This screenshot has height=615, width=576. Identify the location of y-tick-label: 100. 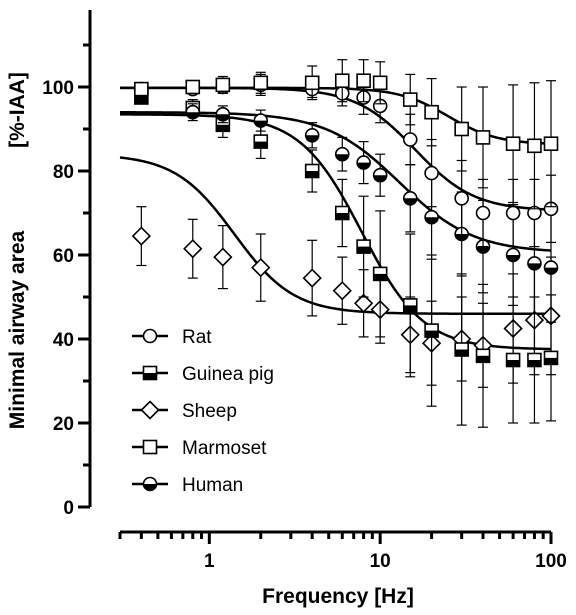
(58, 88).